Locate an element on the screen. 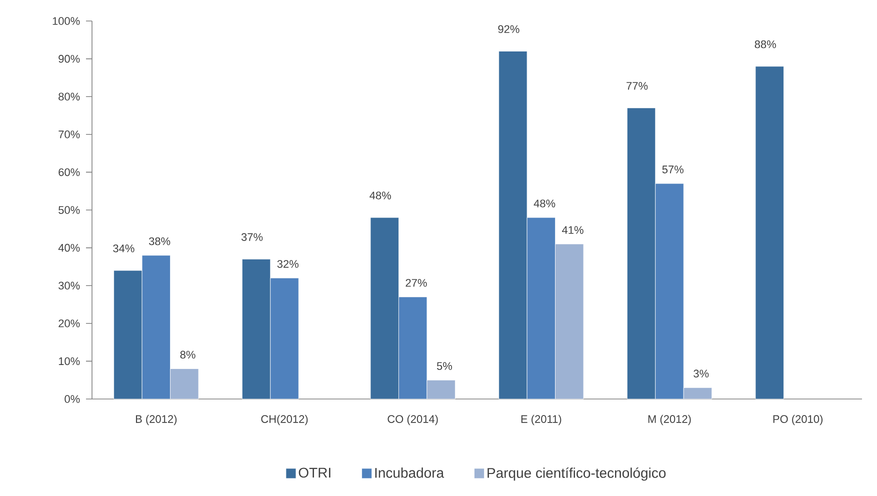 Image resolution: width=877 pixels, height=496 pixels. data-label: 27% is located at coordinates (416, 283).